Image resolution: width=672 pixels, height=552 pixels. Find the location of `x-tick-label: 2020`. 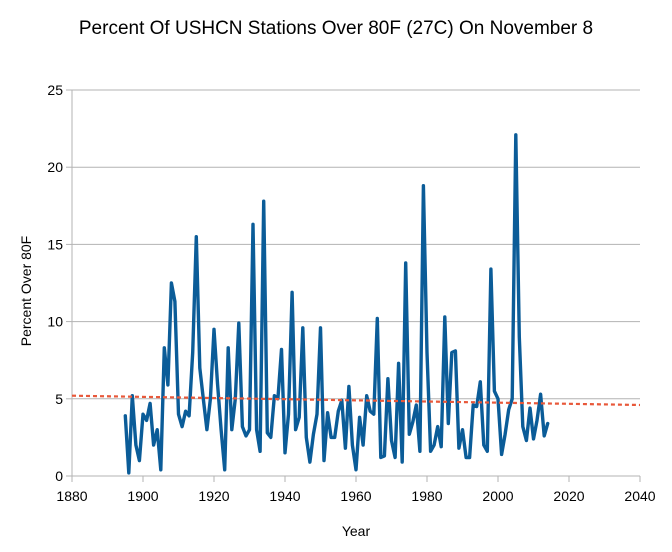

x-tick-label: 2020 is located at coordinates (568, 496).